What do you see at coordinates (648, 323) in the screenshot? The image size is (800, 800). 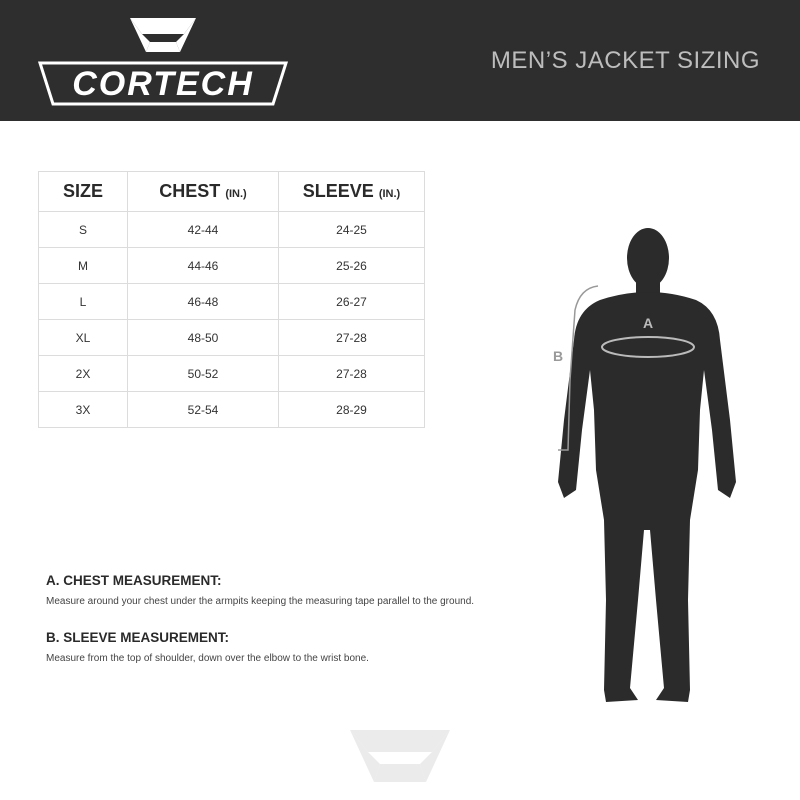 I see `label-a: A` at bounding box center [648, 323].